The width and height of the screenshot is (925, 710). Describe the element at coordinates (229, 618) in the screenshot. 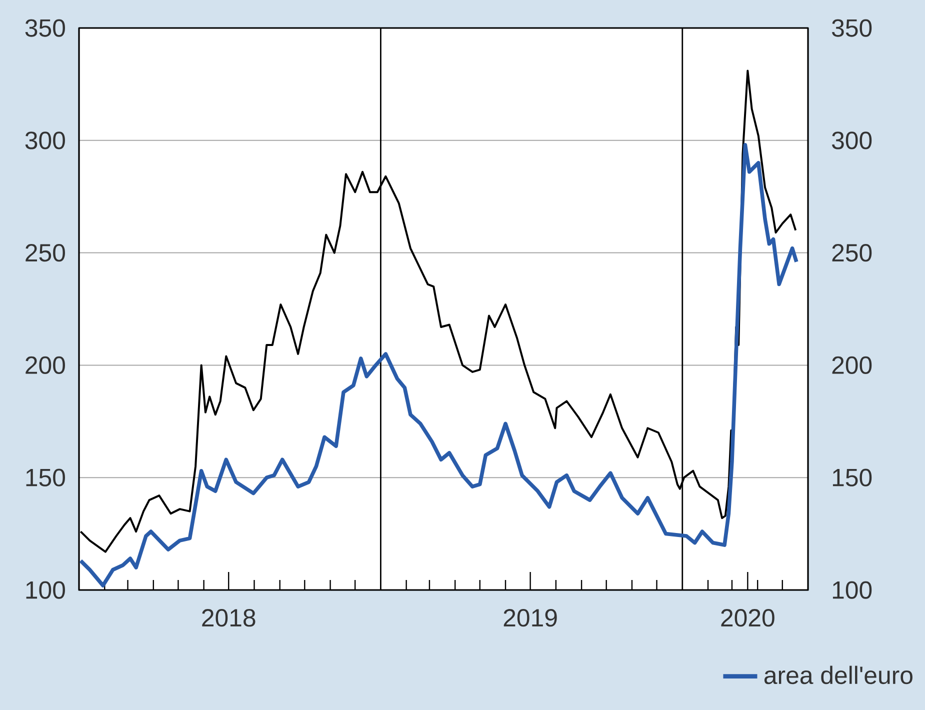

I see `x-tick-label: 2018` at that location.